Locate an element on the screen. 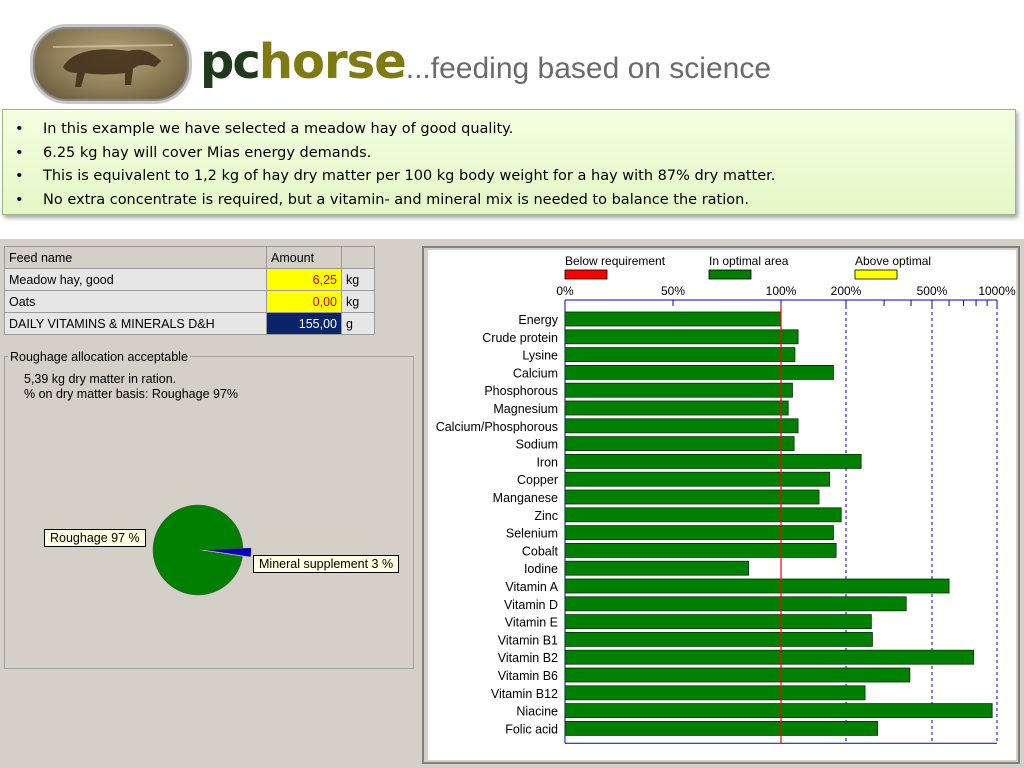  header-amount: Amount is located at coordinates (304, 257).